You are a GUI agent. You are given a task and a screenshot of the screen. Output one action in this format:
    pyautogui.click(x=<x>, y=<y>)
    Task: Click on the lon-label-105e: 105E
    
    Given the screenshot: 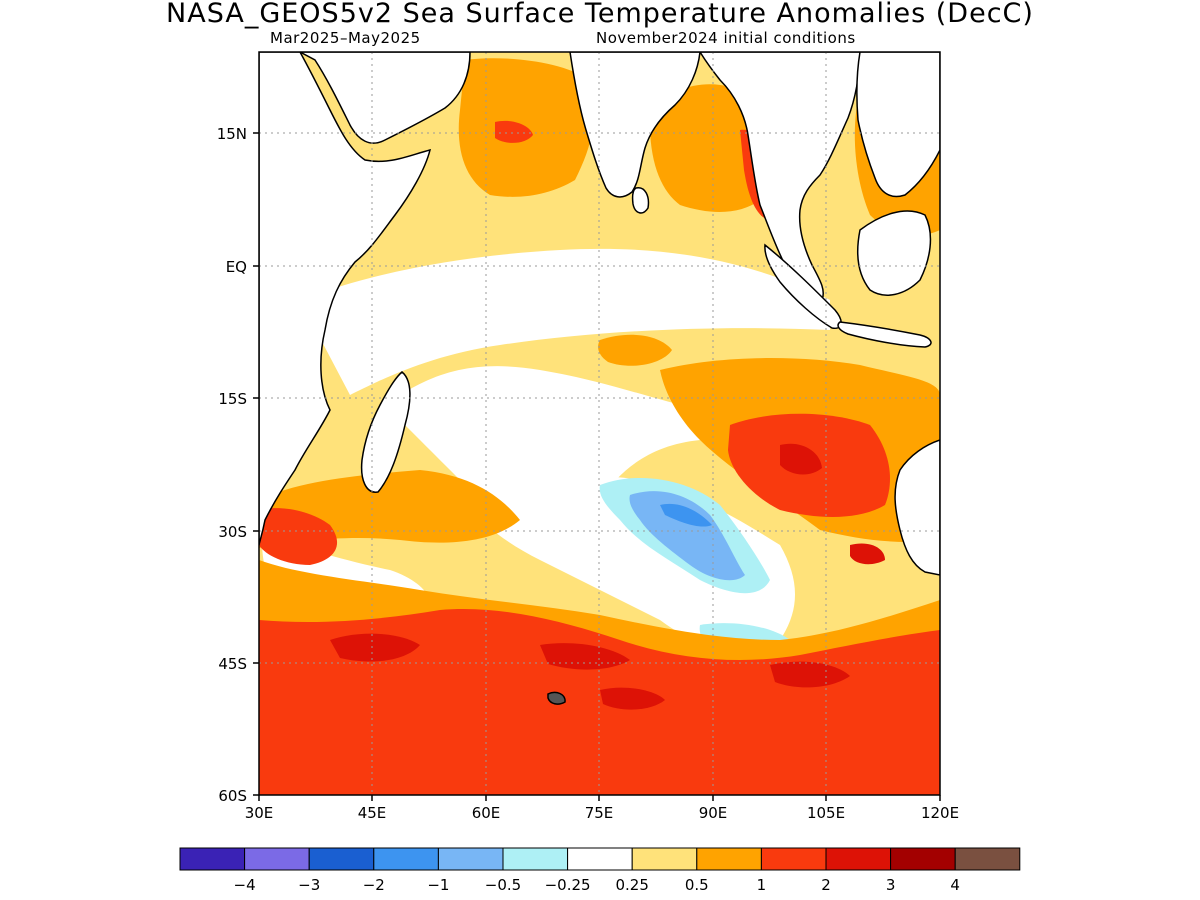 What is the action you would take?
    pyautogui.click(x=826, y=813)
    